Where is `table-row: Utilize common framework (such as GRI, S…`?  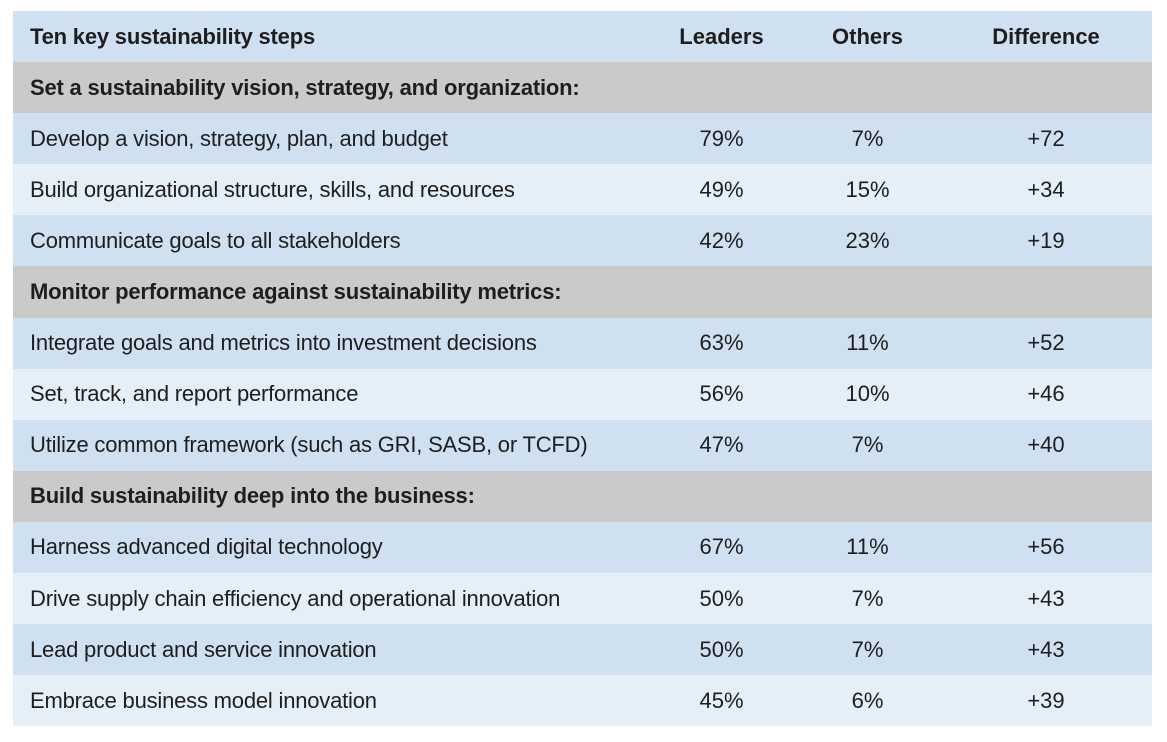
table-row: Utilize common framework (such as GRI, S… is located at coordinates (582, 445).